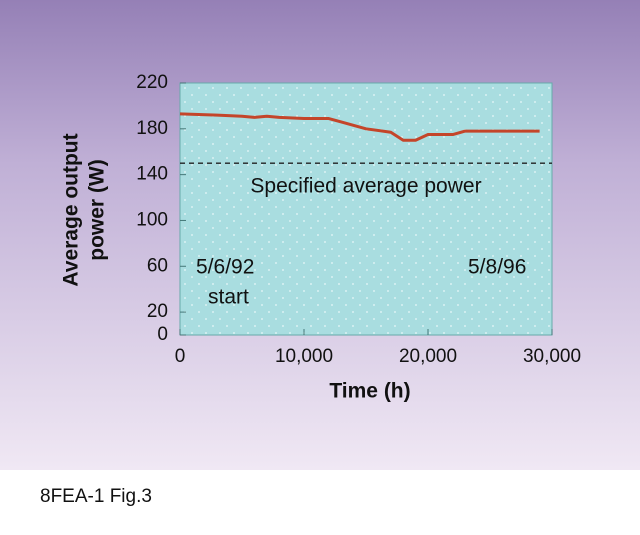 Image resolution: width=640 pixels, height=535 pixels. Describe the element at coordinates (428, 356) in the screenshot. I see `x-tick-label: 20,000` at that location.